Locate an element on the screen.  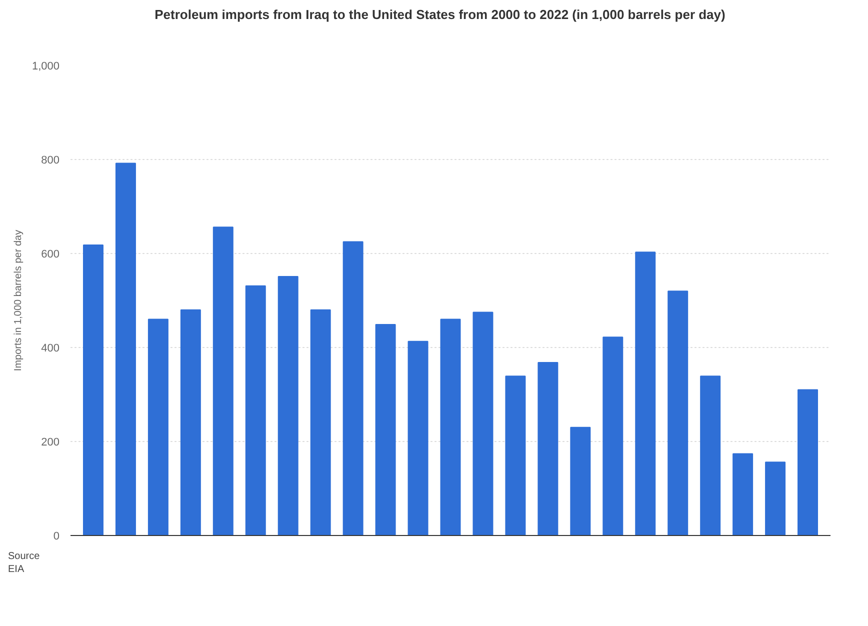
y-tick-label: 0 is located at coordinates (56, 536).